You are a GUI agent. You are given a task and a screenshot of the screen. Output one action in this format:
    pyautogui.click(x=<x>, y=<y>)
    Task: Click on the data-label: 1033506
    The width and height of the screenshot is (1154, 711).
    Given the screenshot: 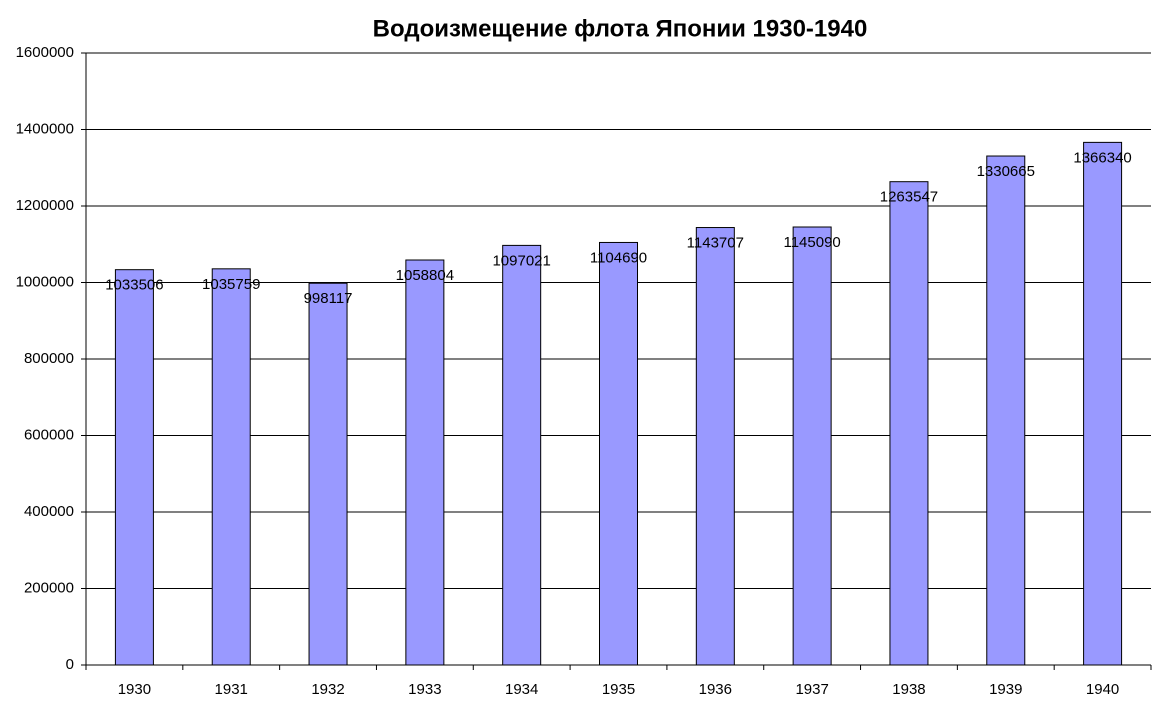 What is the action you would take?
    pyautogui.click(x=134, y=285)
    